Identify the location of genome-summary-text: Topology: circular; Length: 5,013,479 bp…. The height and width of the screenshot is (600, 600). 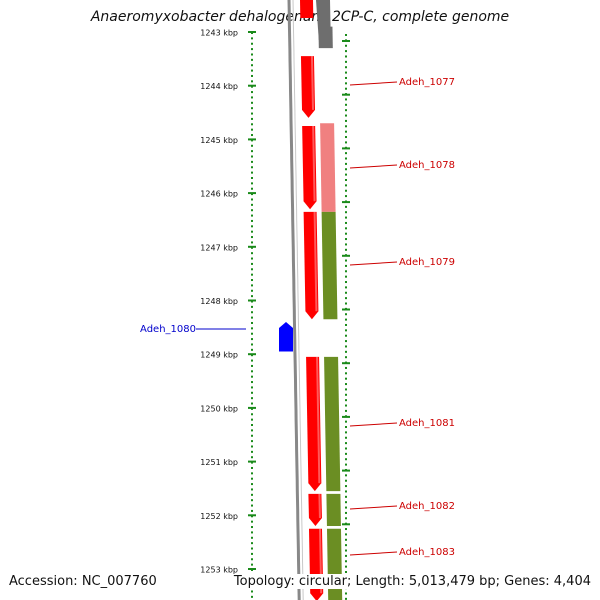
(412, 581).